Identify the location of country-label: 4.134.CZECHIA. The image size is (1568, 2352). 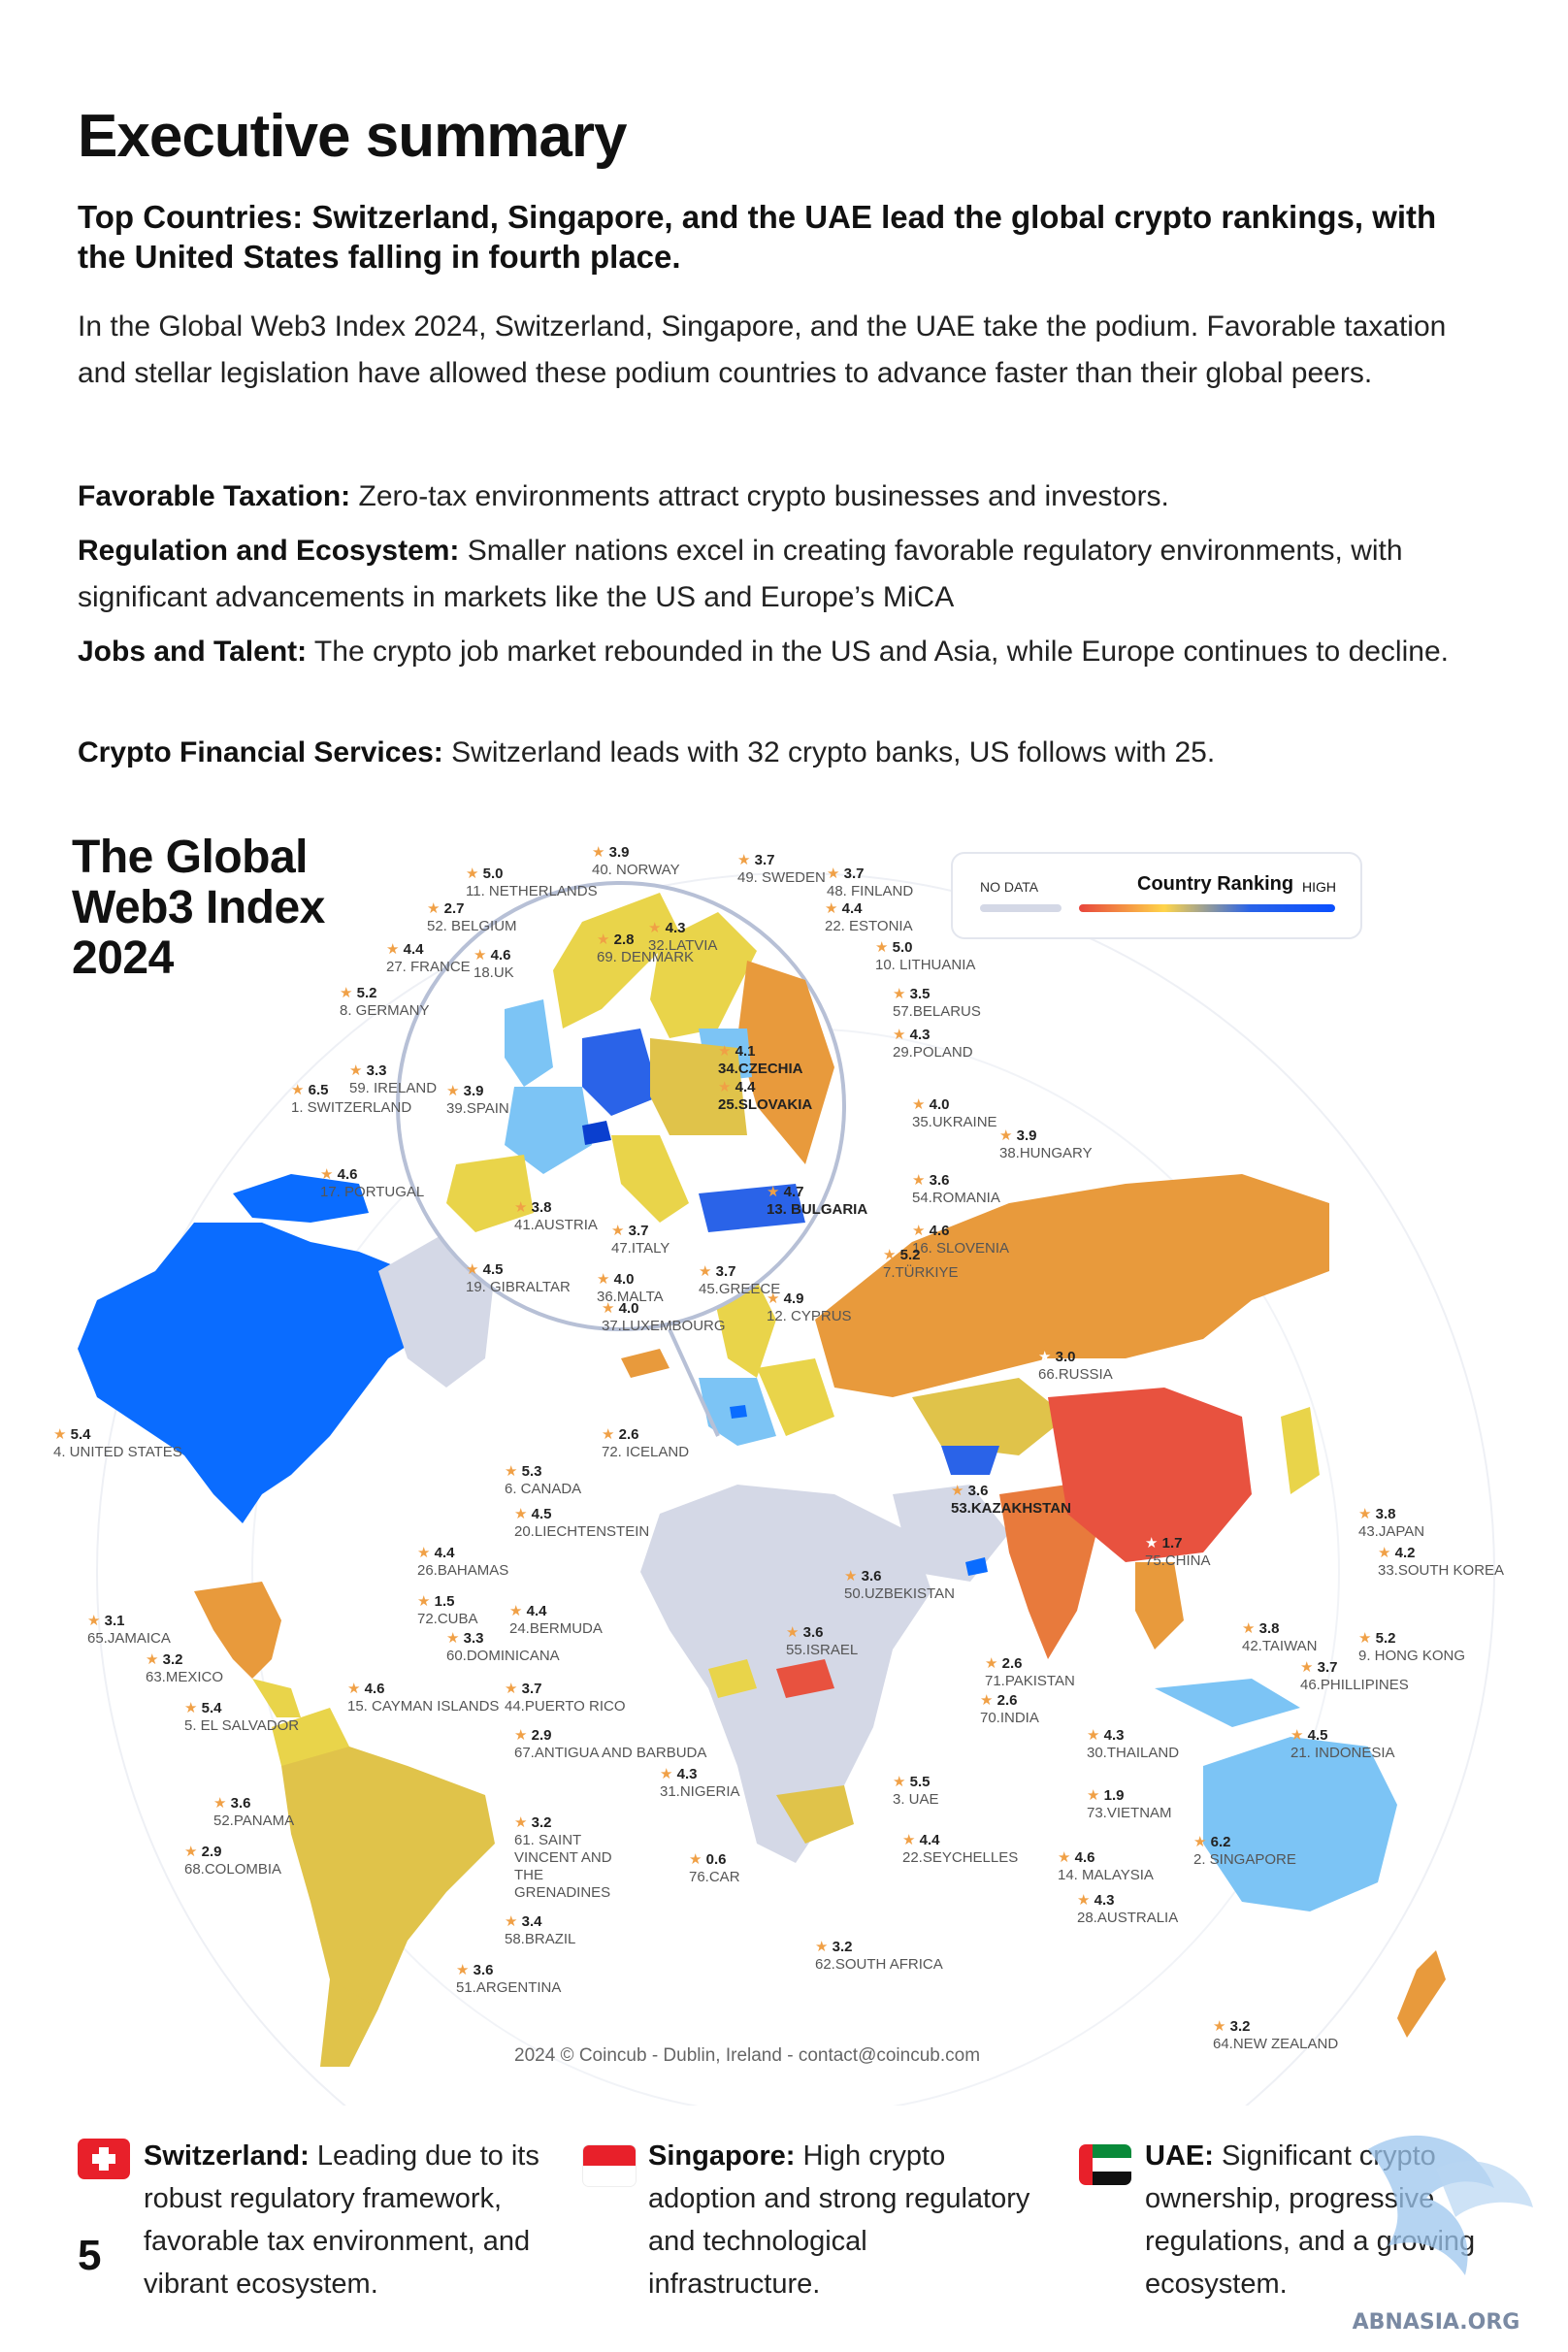
(760, 1060).